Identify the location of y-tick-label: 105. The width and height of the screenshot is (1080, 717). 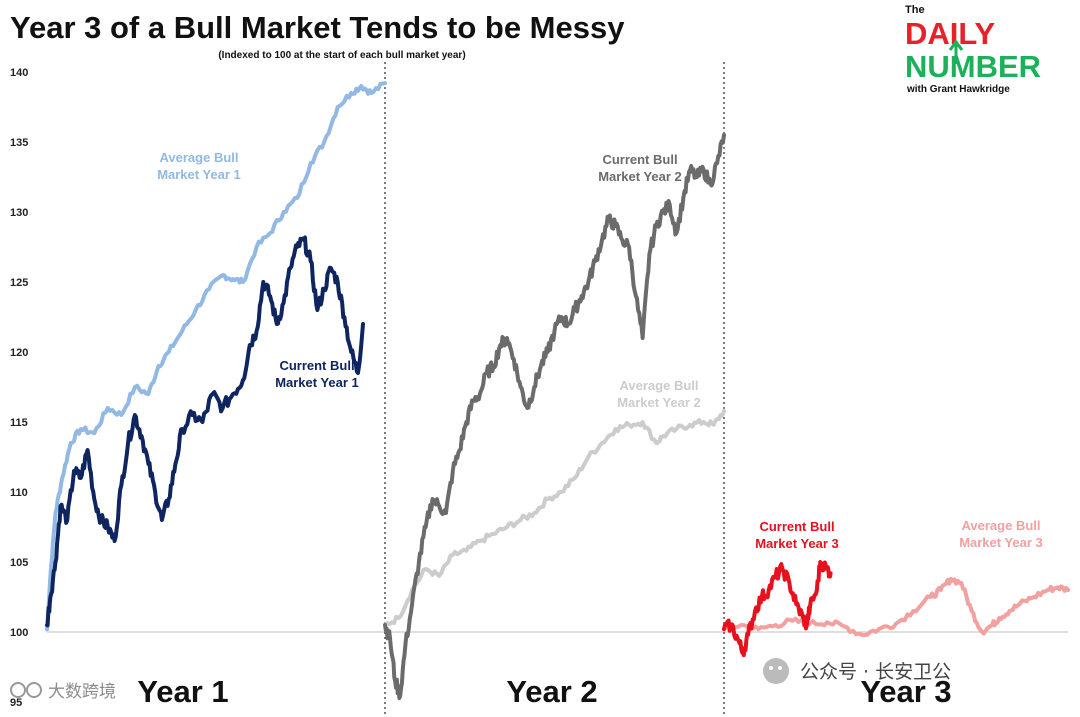
(19, 563).